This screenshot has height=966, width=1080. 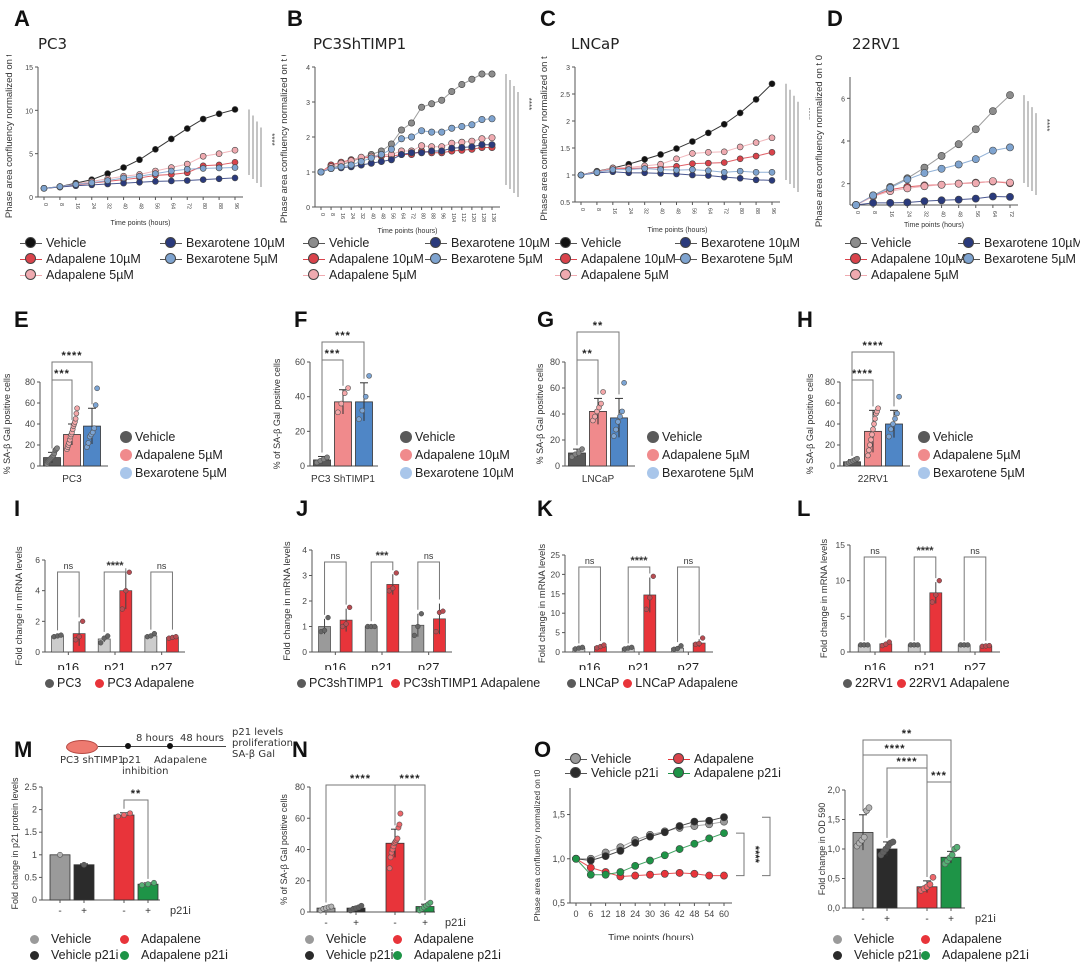 What do you see at coordinates (483, 217) in the screenshot?
I see `x-tick-label: 128` at bounding box center [483, 217].